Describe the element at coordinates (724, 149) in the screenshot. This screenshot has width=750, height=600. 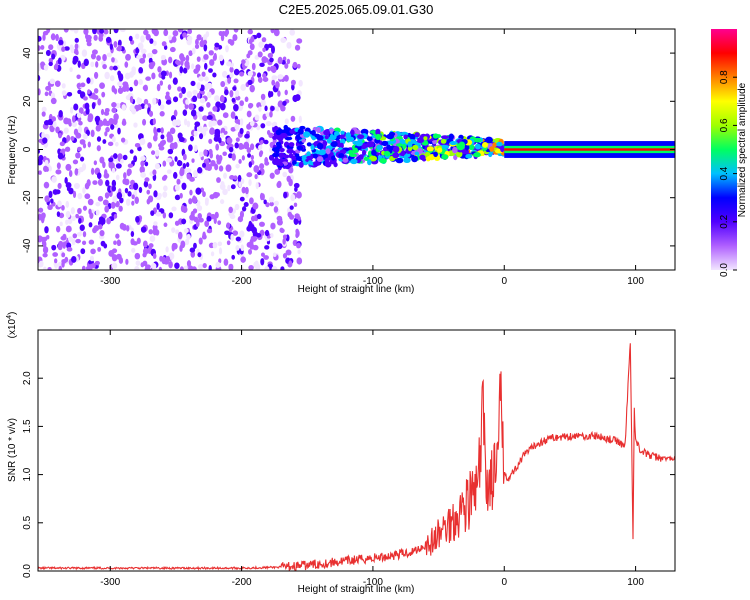
I see `colorbar-bar` at that location.